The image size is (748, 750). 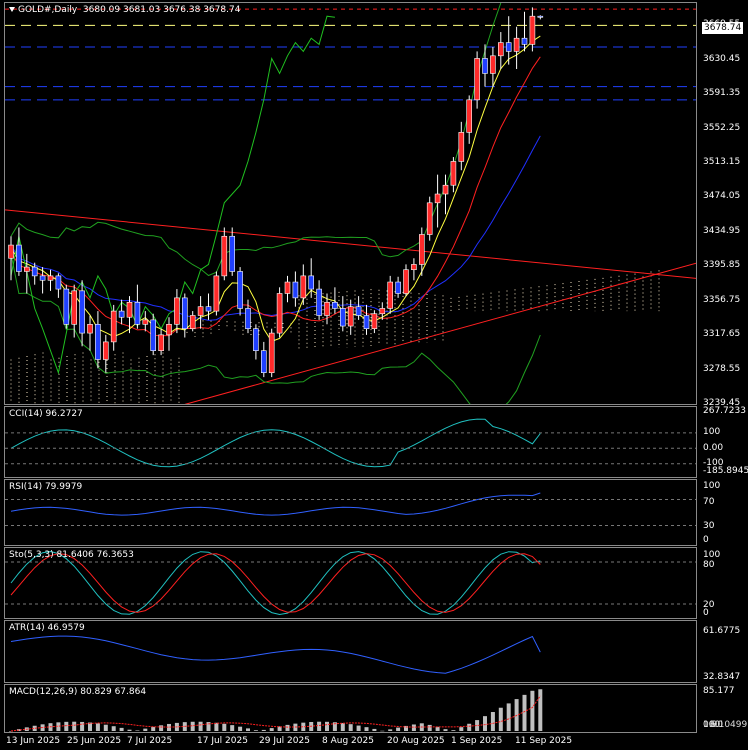 What do you see at coordinates (275, 654) in the screenshot?
I see `atr-canvas` at bounding box center [275, 654].